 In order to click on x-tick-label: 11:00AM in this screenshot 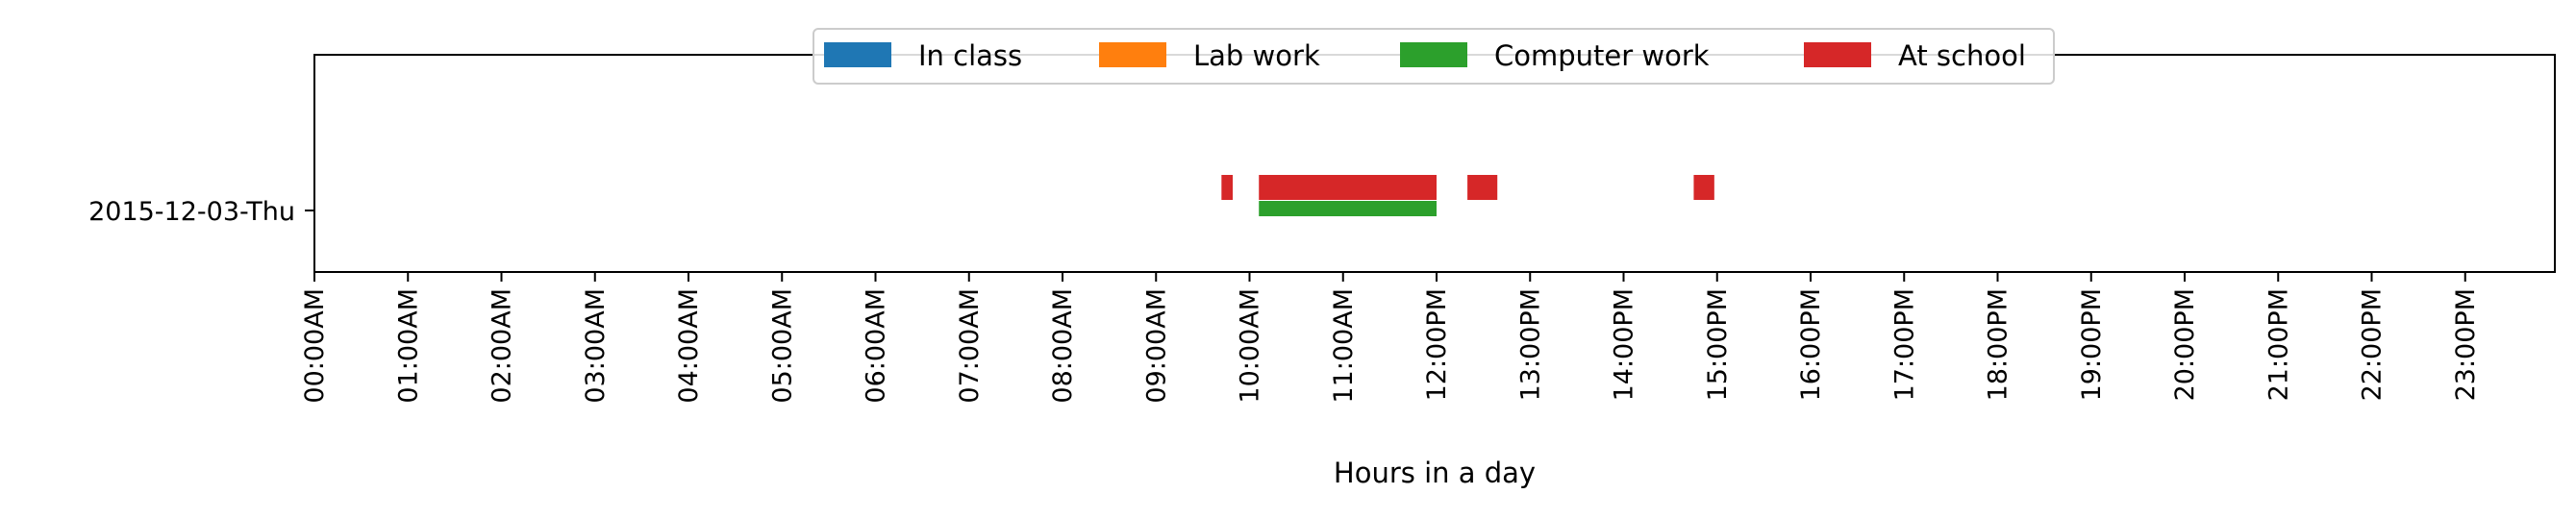, I will do `click(1344, 346)`.